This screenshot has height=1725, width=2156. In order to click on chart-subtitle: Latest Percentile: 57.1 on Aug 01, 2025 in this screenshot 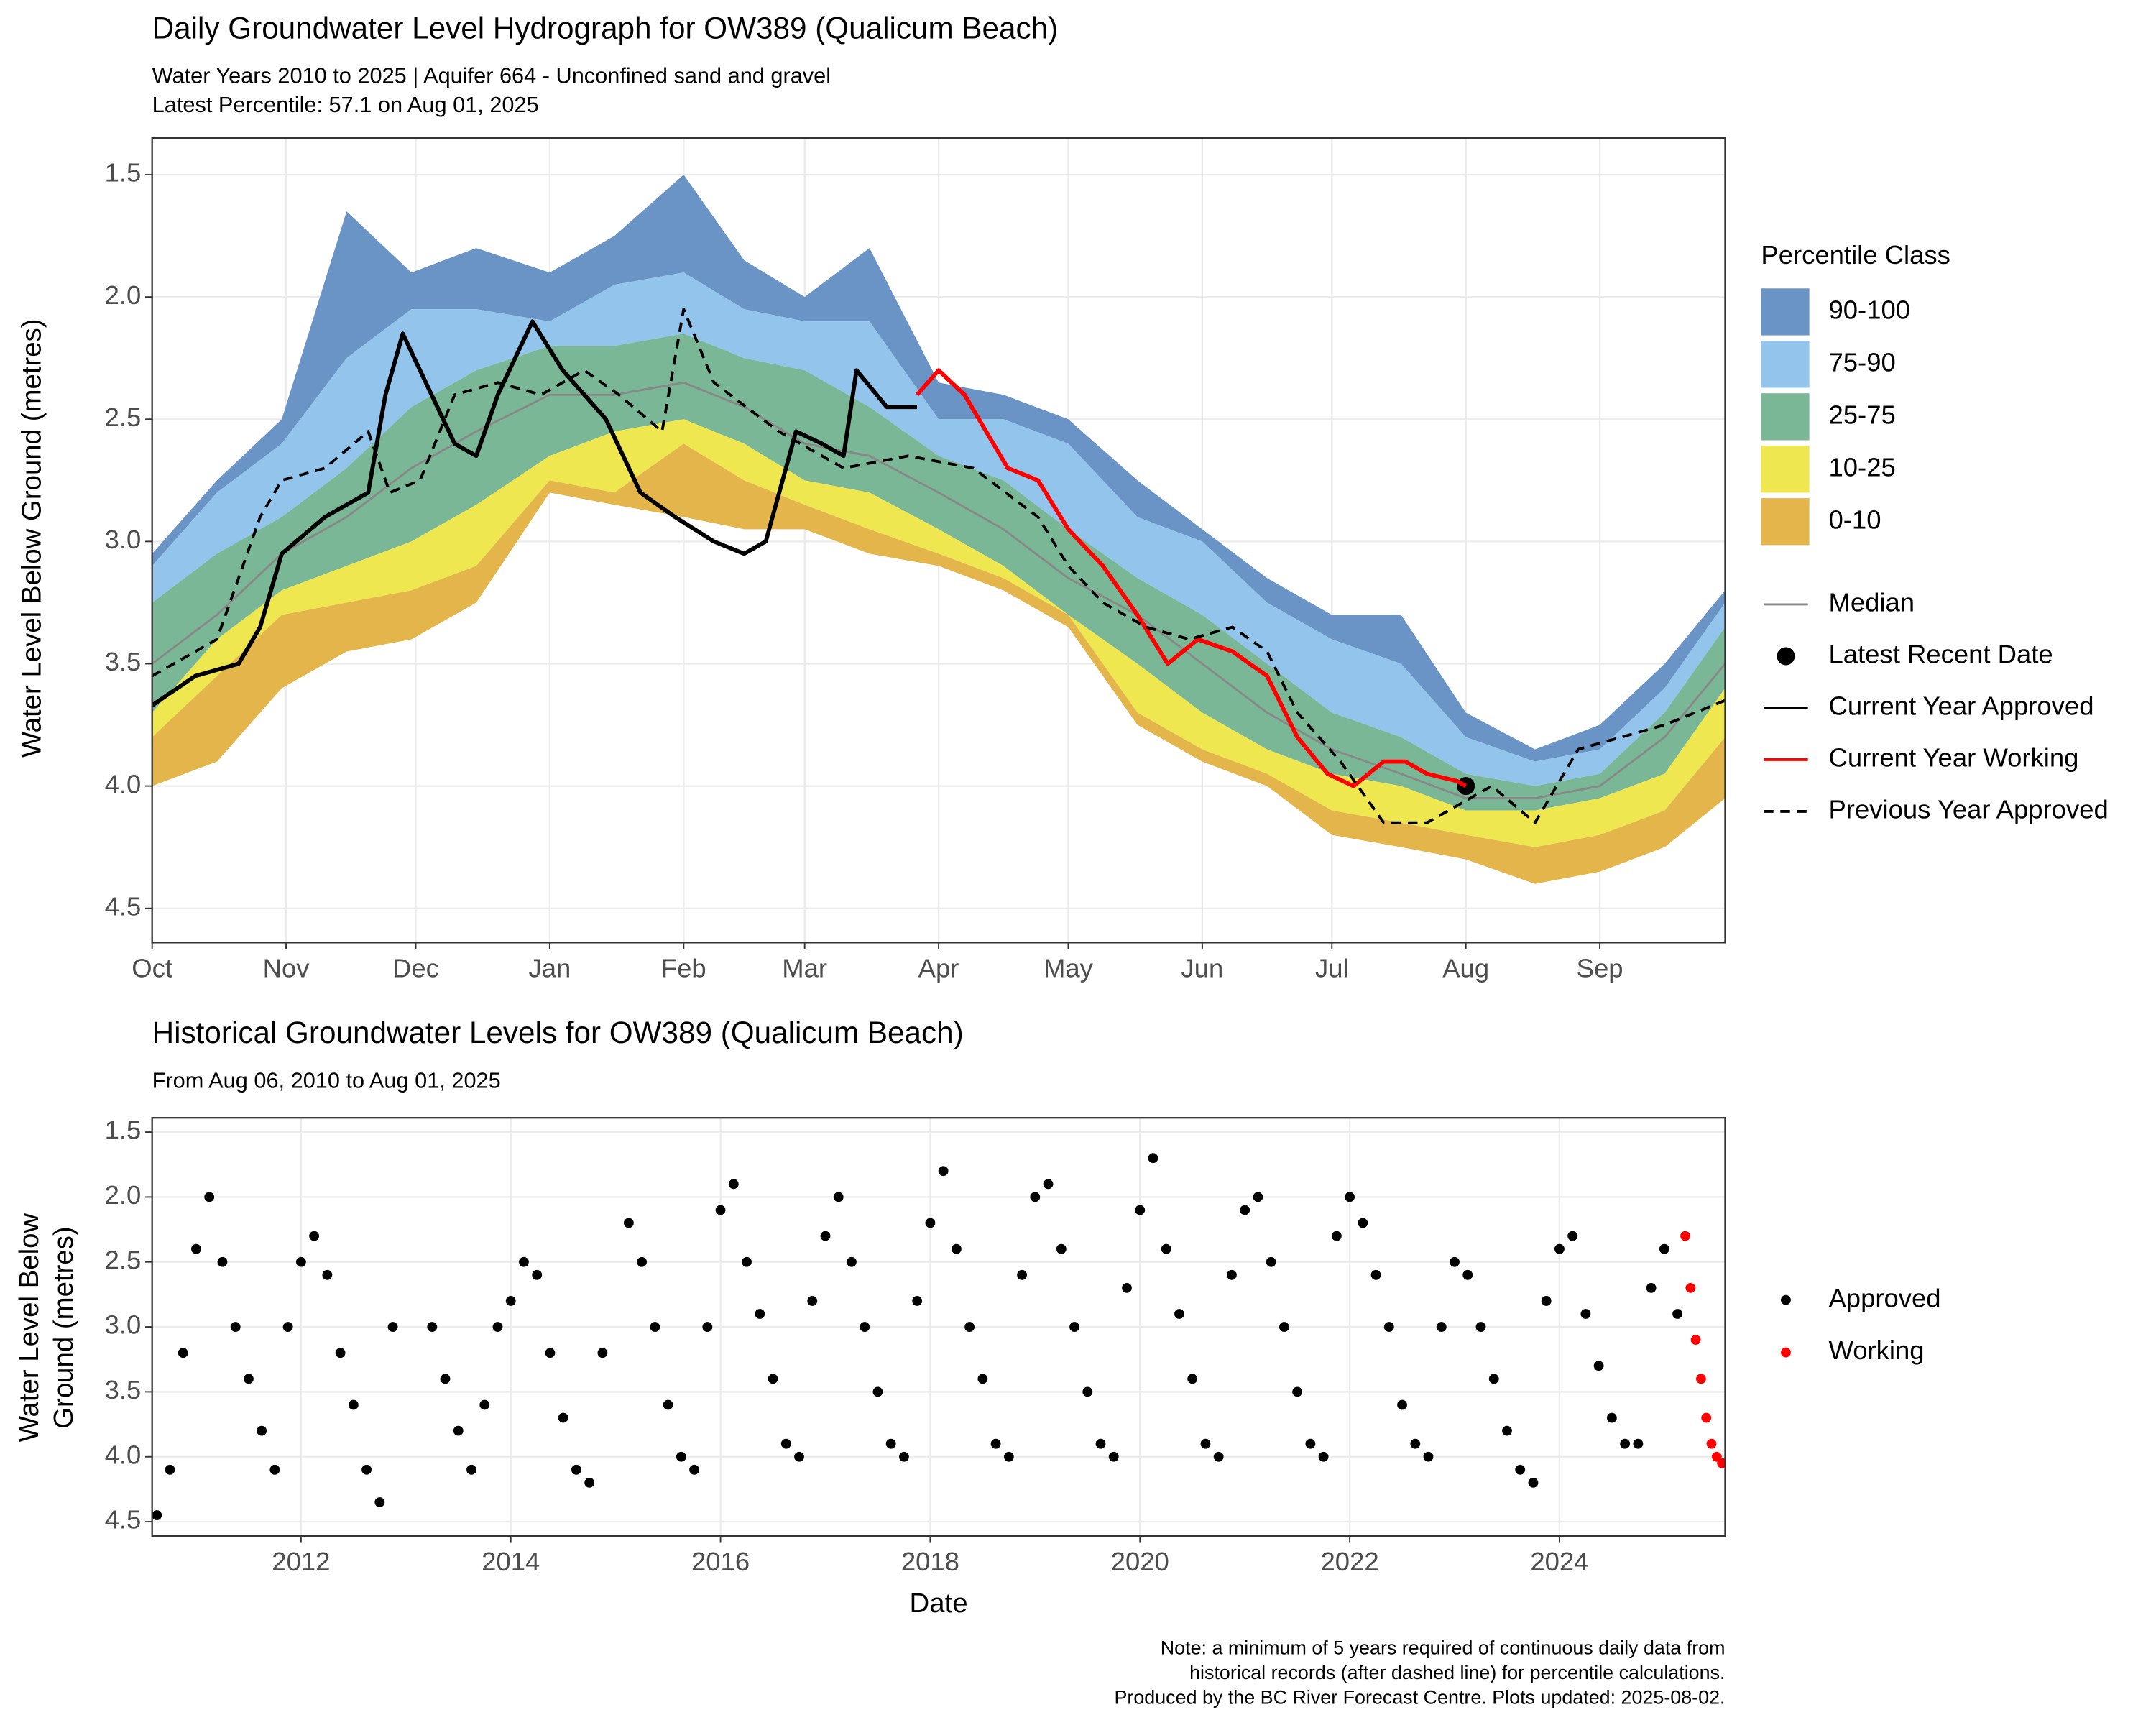, I will do `click(346, 104)`.